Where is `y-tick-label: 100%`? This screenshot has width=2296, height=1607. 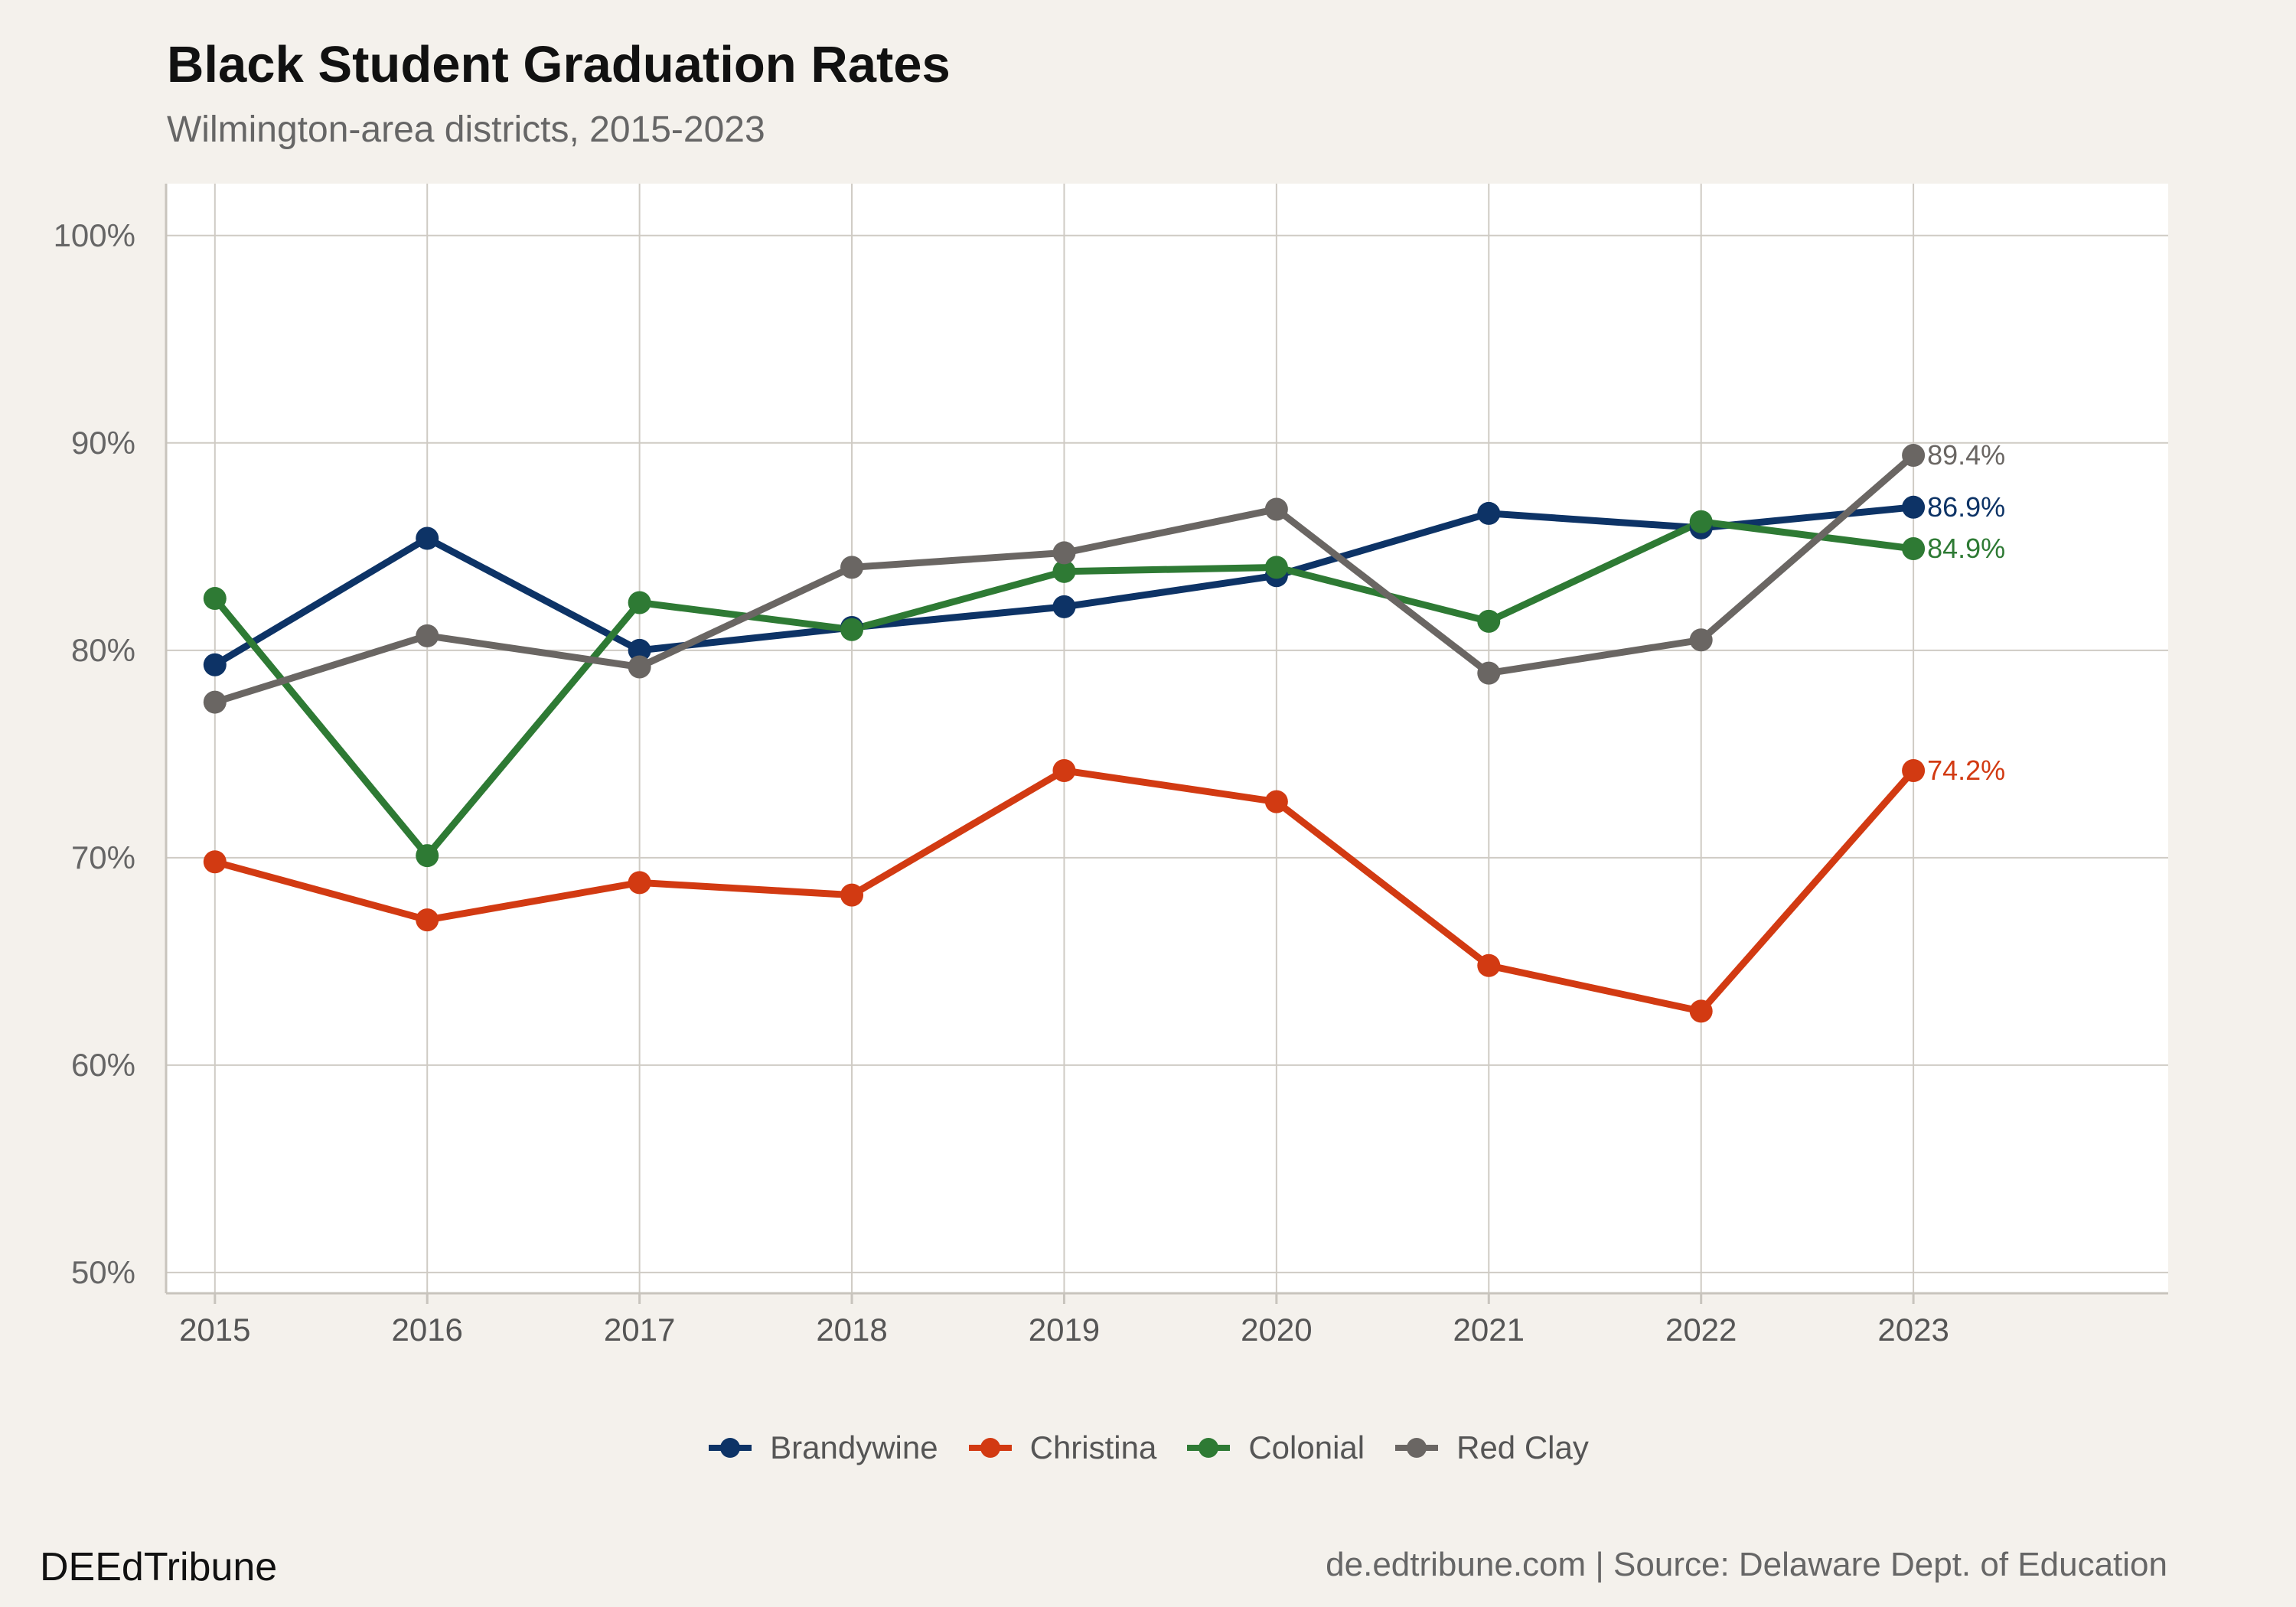 y-tick-label: 100% is located at coordinates (94, 235).